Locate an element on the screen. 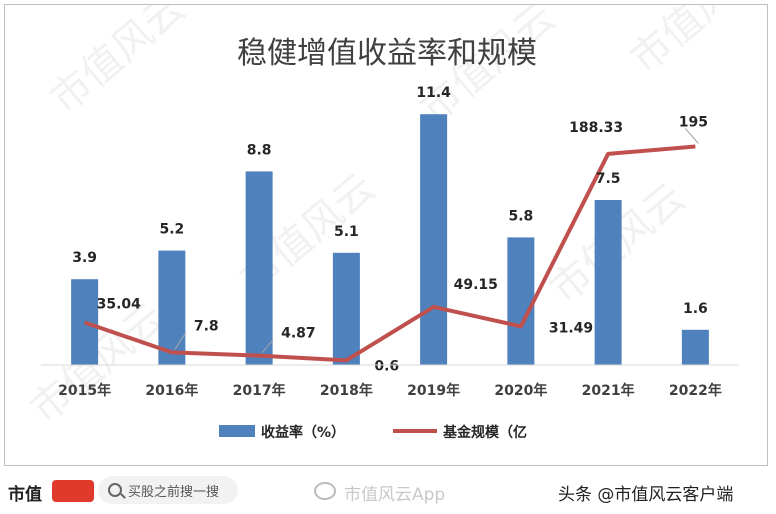 The height and width of the screenshot is (514, 776). line-value-label: 188.33 is located at coordinates (596, 128).